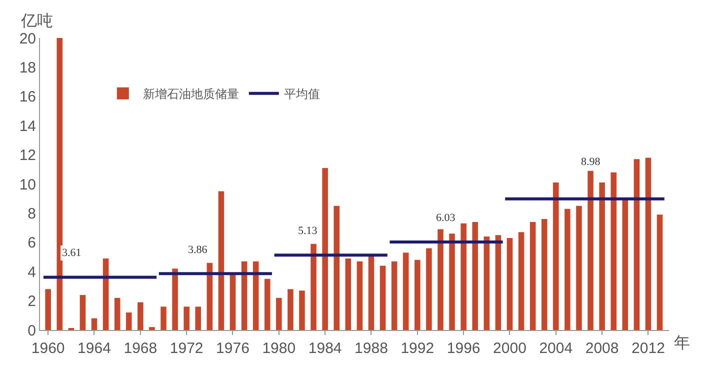  I want to click on x-tick-label: 2008, so click(602, 348).